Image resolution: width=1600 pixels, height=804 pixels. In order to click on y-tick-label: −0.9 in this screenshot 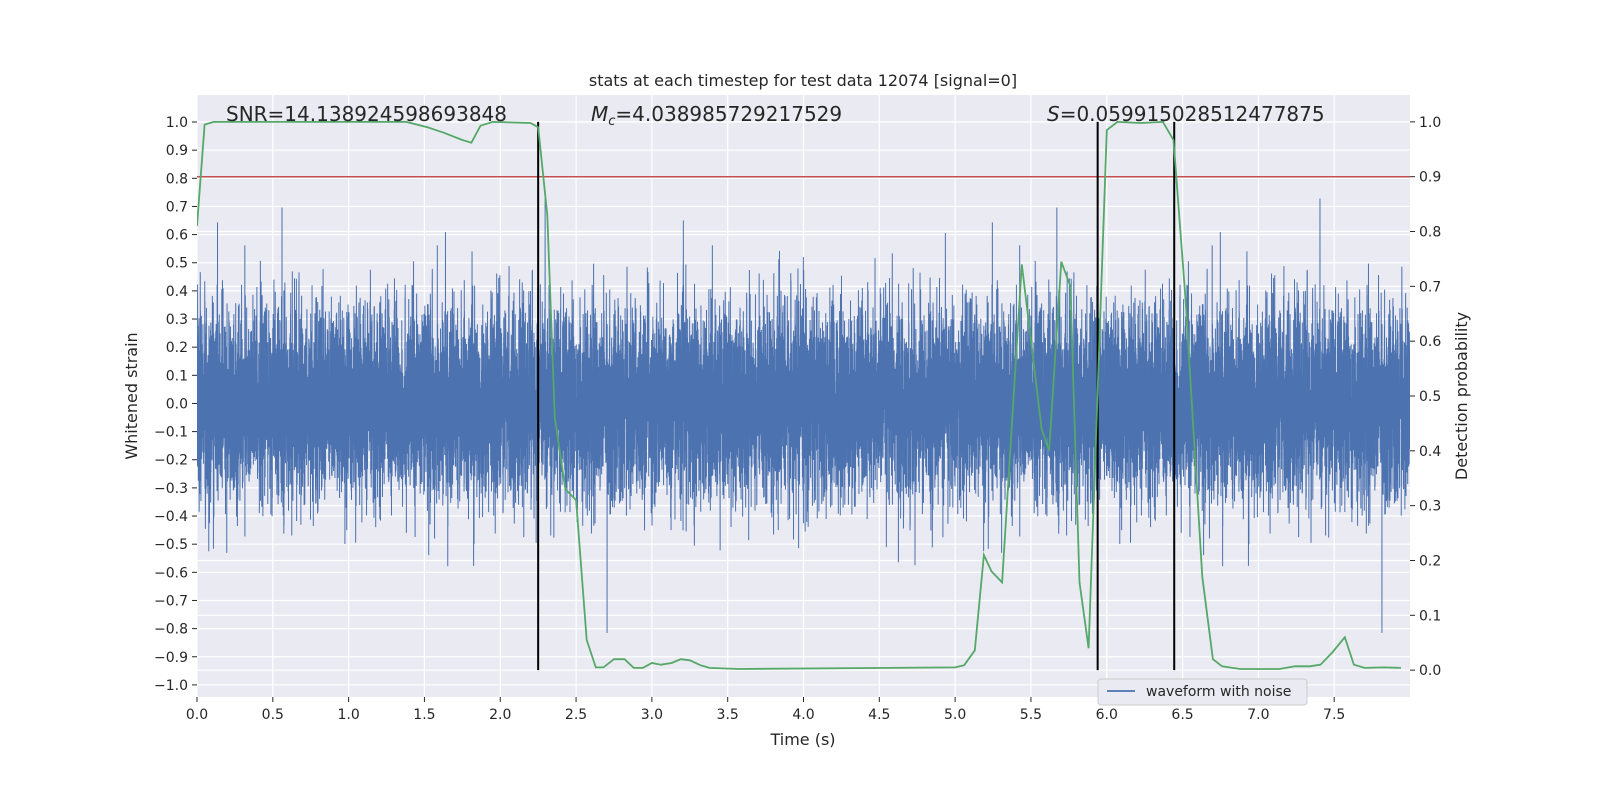, I will do `click(171, 658)`.